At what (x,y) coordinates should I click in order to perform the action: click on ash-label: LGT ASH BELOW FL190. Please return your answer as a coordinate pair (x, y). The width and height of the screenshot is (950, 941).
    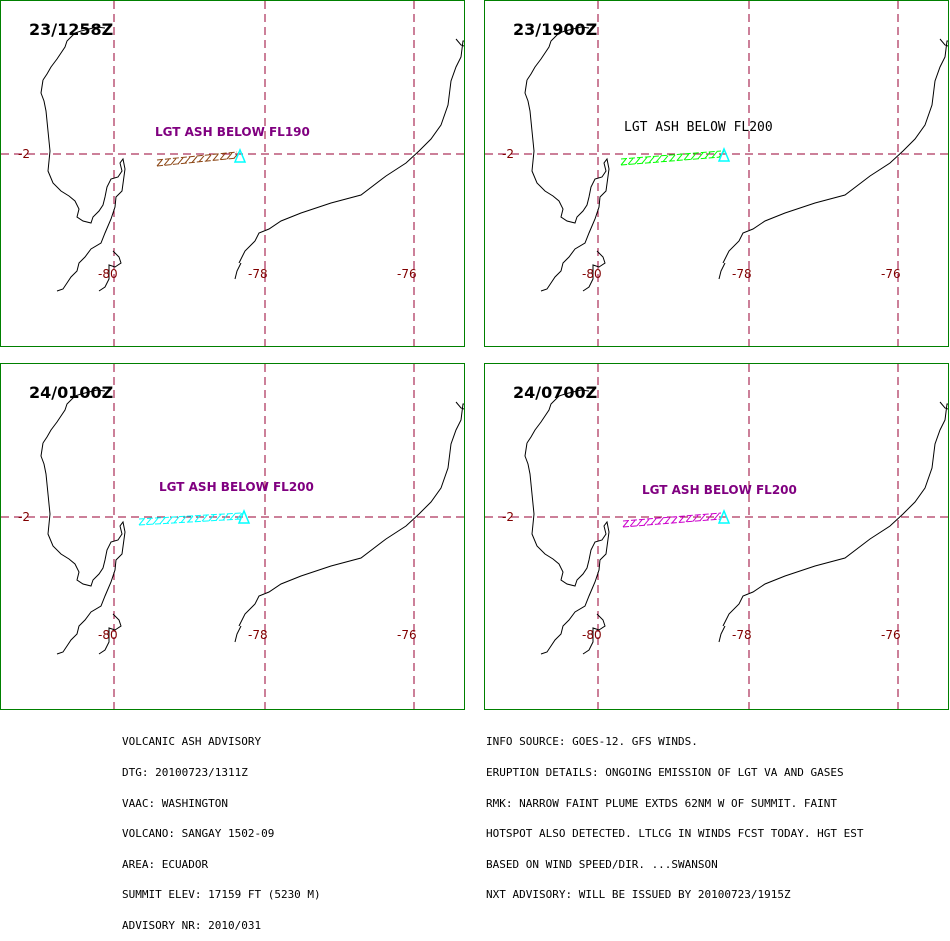
    Looking at the image, I should click on (232, 132).